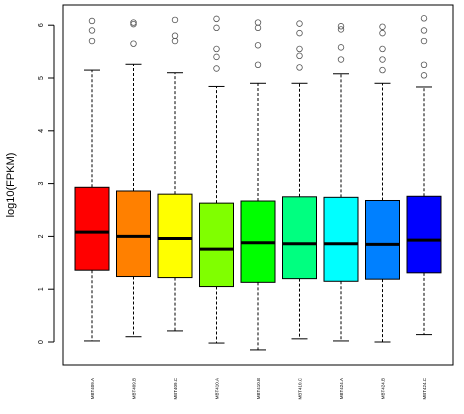 The width and height of the screenshot is (464, 414). I want to click on y-tick-label: 5, so click(41, 78).